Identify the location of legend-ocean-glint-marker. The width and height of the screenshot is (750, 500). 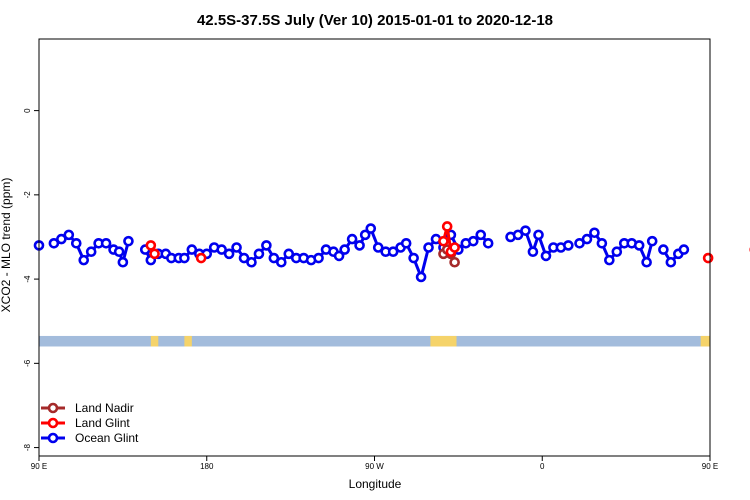
(53, 438).